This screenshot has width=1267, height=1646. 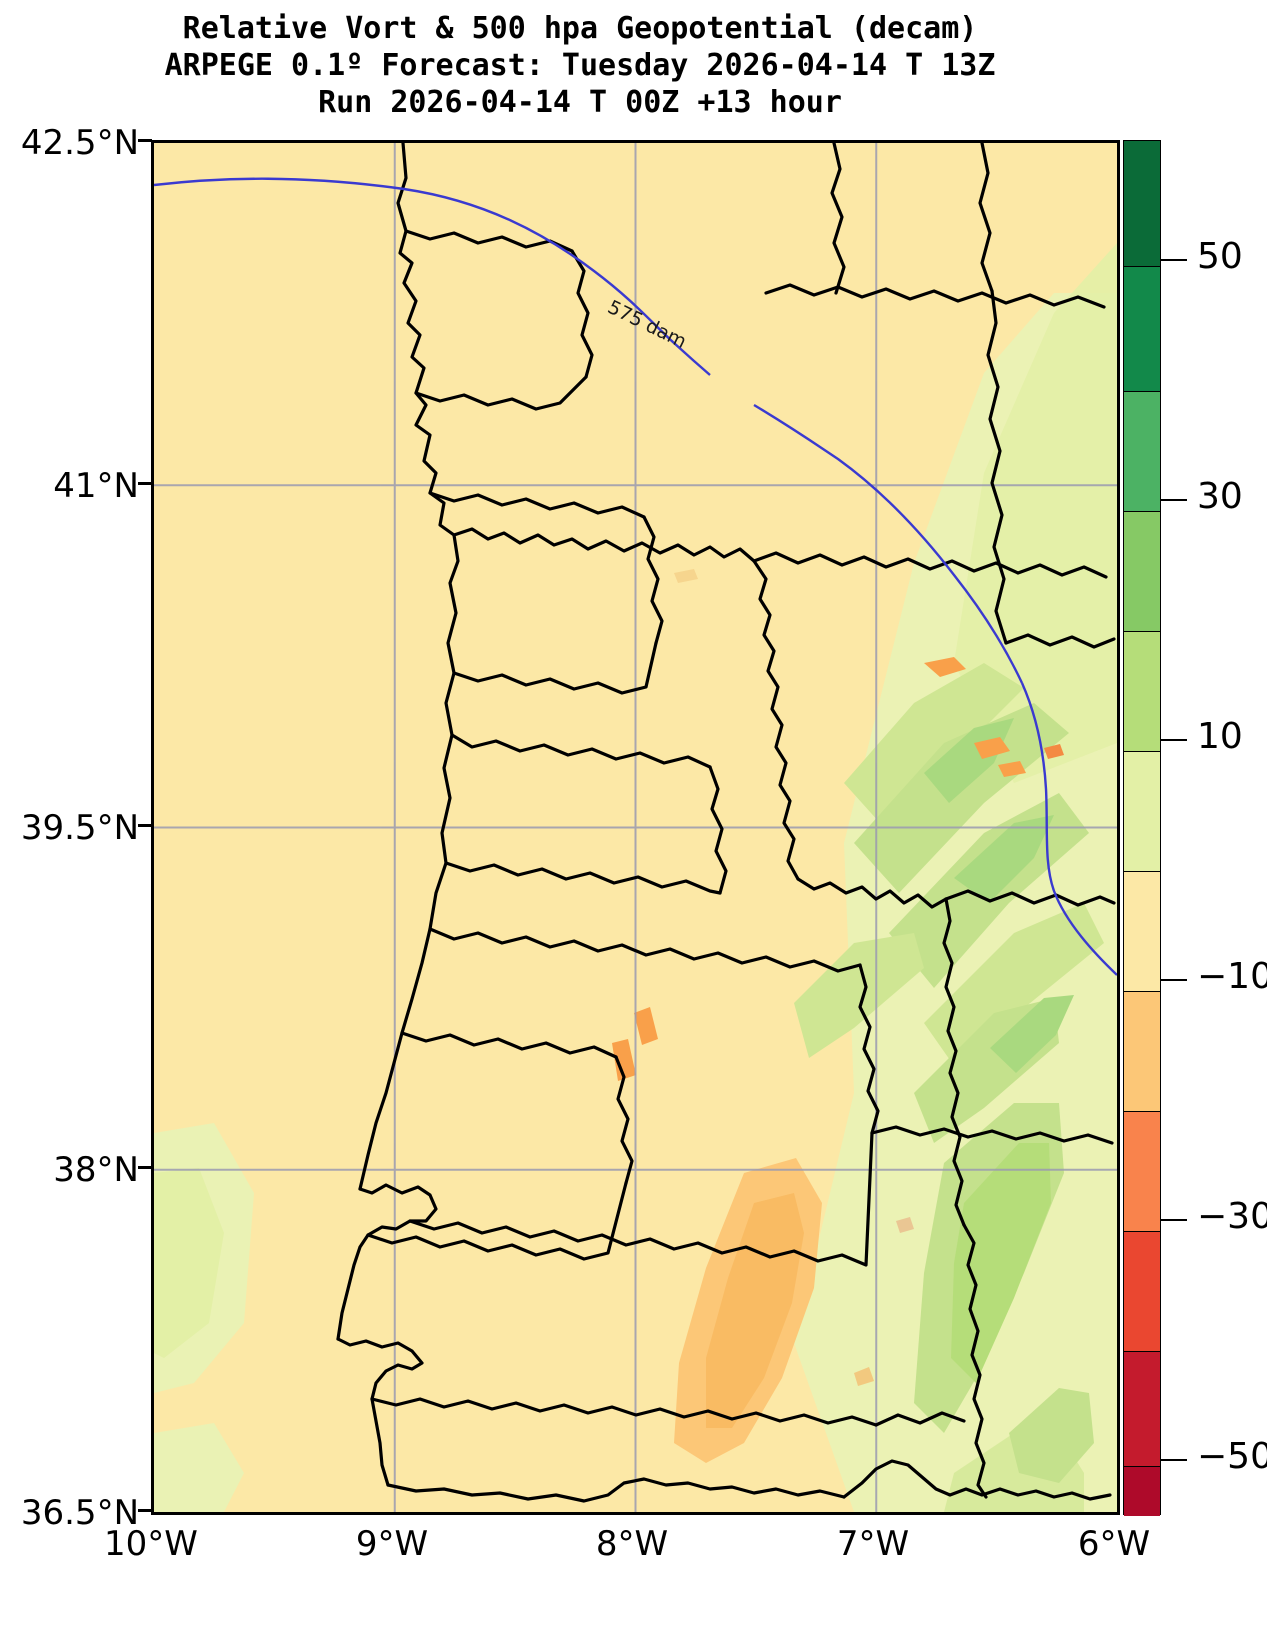 What do you see at coordinates (1220, 256) in the screenshot?
I see `colorbar-tick-label-0: 50` at bounding box center [1220, 256].